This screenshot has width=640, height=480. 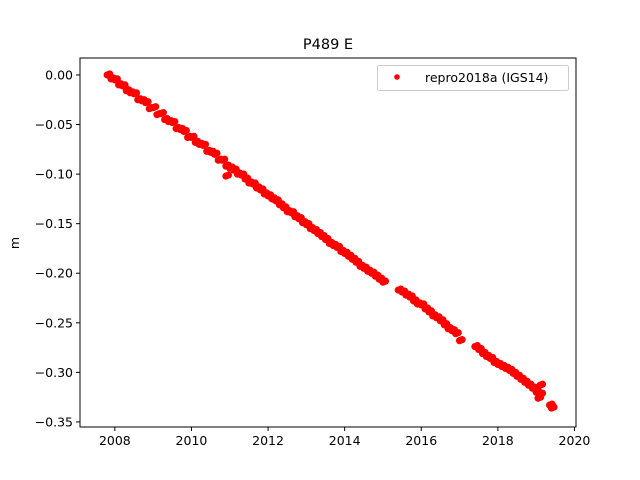 I want to click on legend-marker, so click(x=397, y=77).